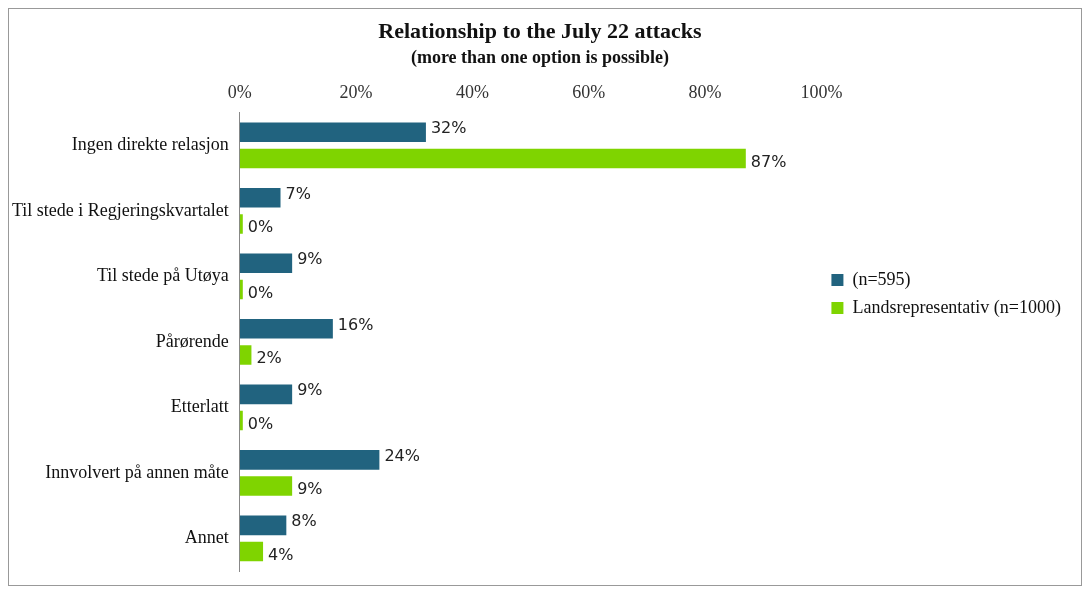  Describe the element at coordinates (355, 324) in the screenshot. I see `data-label: 16%` at that location.